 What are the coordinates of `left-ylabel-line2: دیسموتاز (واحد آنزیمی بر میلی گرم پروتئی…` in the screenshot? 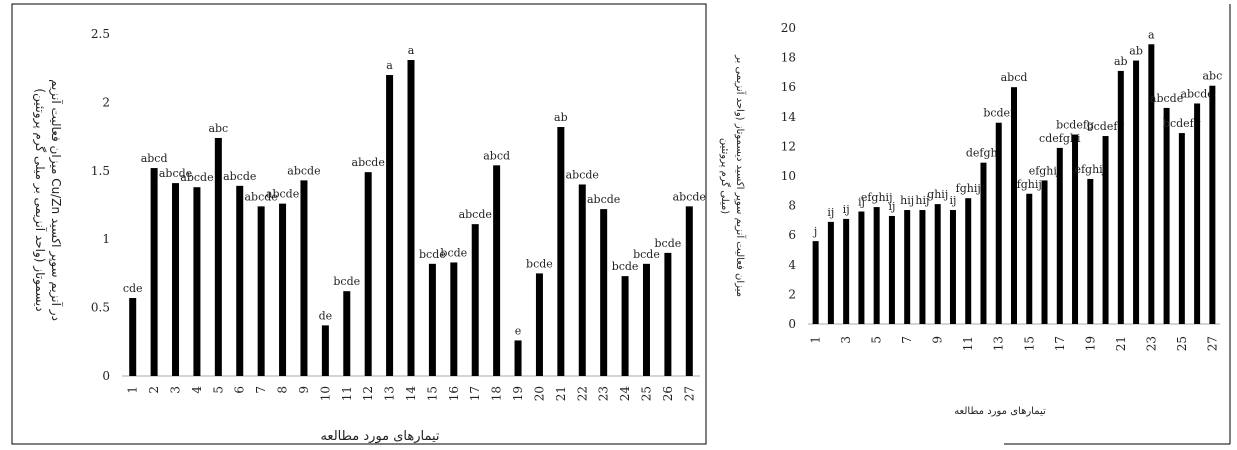 It's located at (40, 199).